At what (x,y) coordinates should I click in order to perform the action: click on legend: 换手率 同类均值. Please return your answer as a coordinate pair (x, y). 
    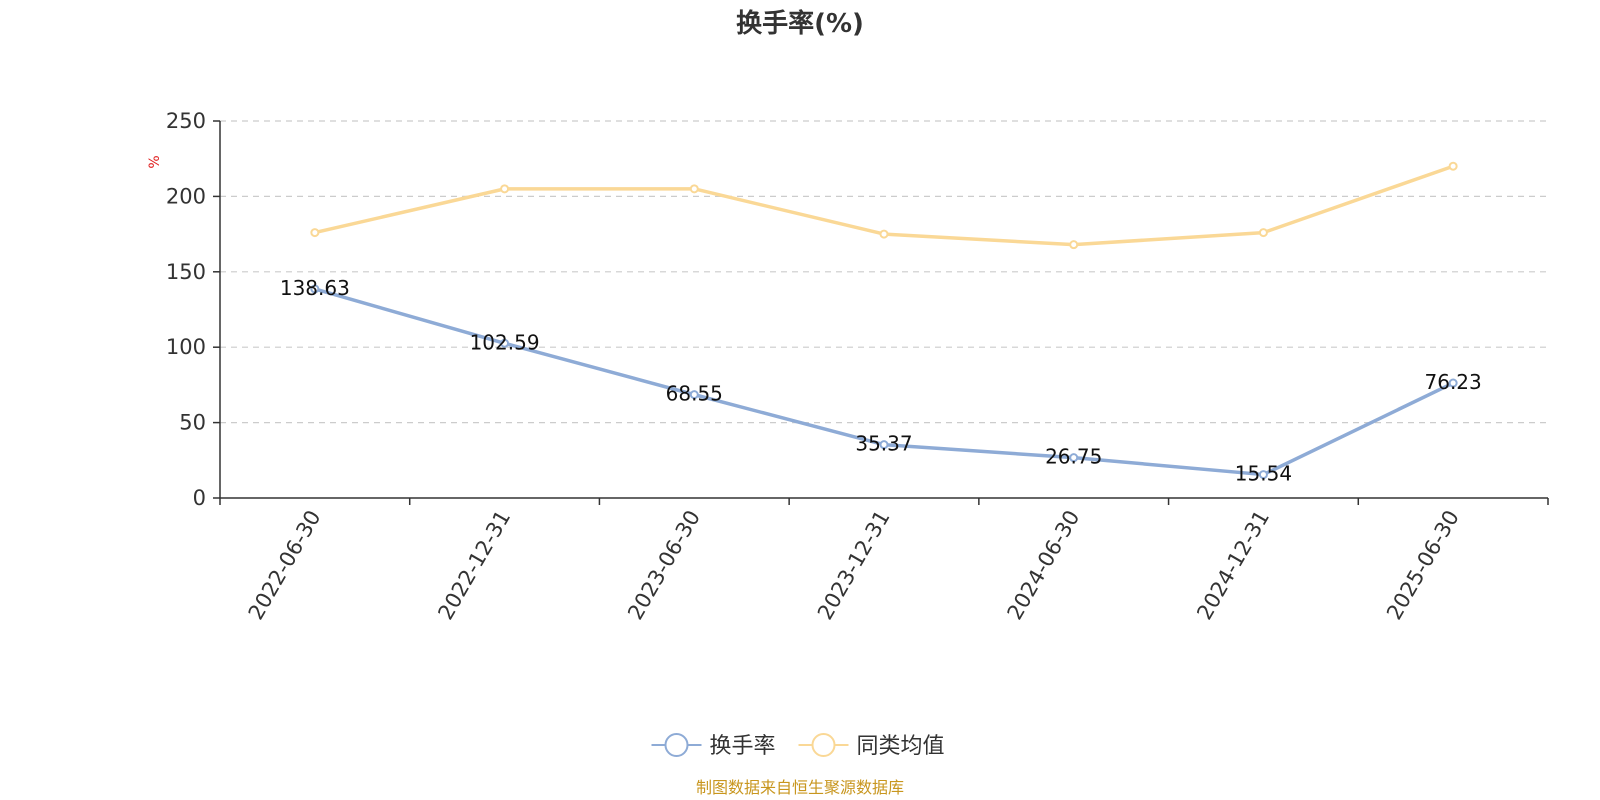
    Looking at the image, I should click on (798, 746).